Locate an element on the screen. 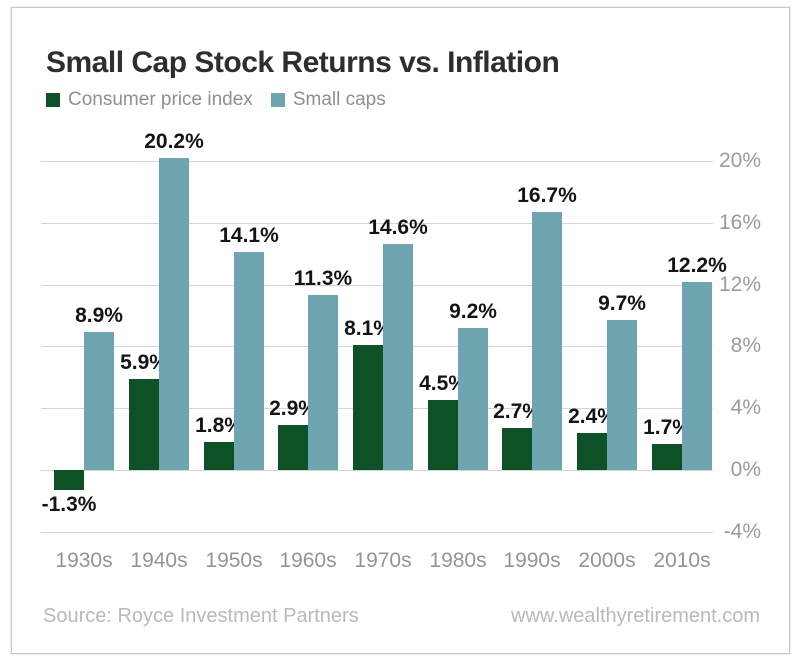  bar-cpi-1960s is located at coordinates (293, 447).